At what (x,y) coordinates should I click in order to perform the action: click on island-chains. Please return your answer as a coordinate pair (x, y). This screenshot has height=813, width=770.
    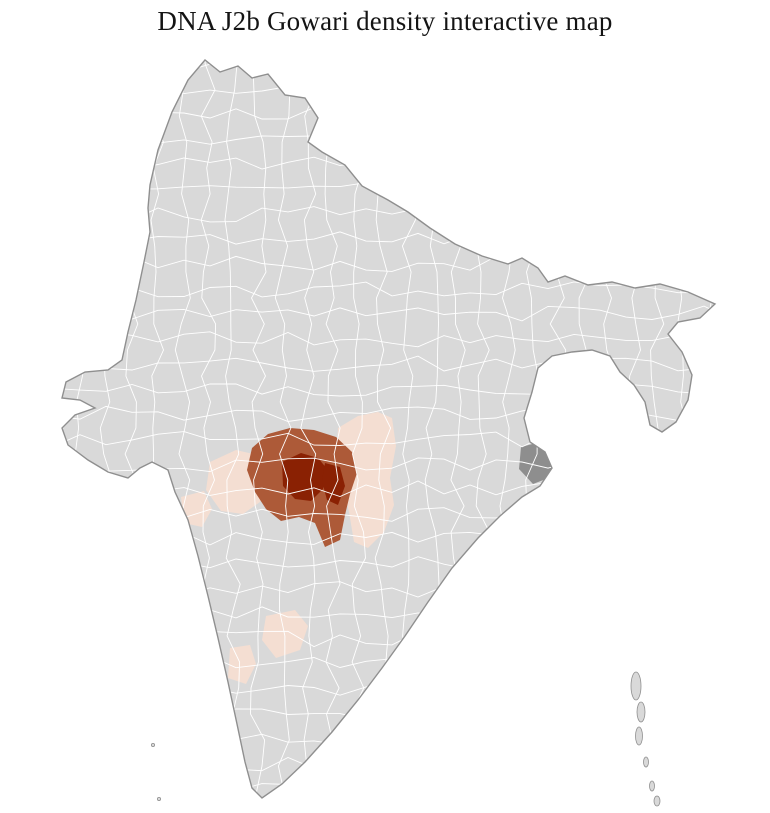
    Looking at the image, I should click on (405, 739).